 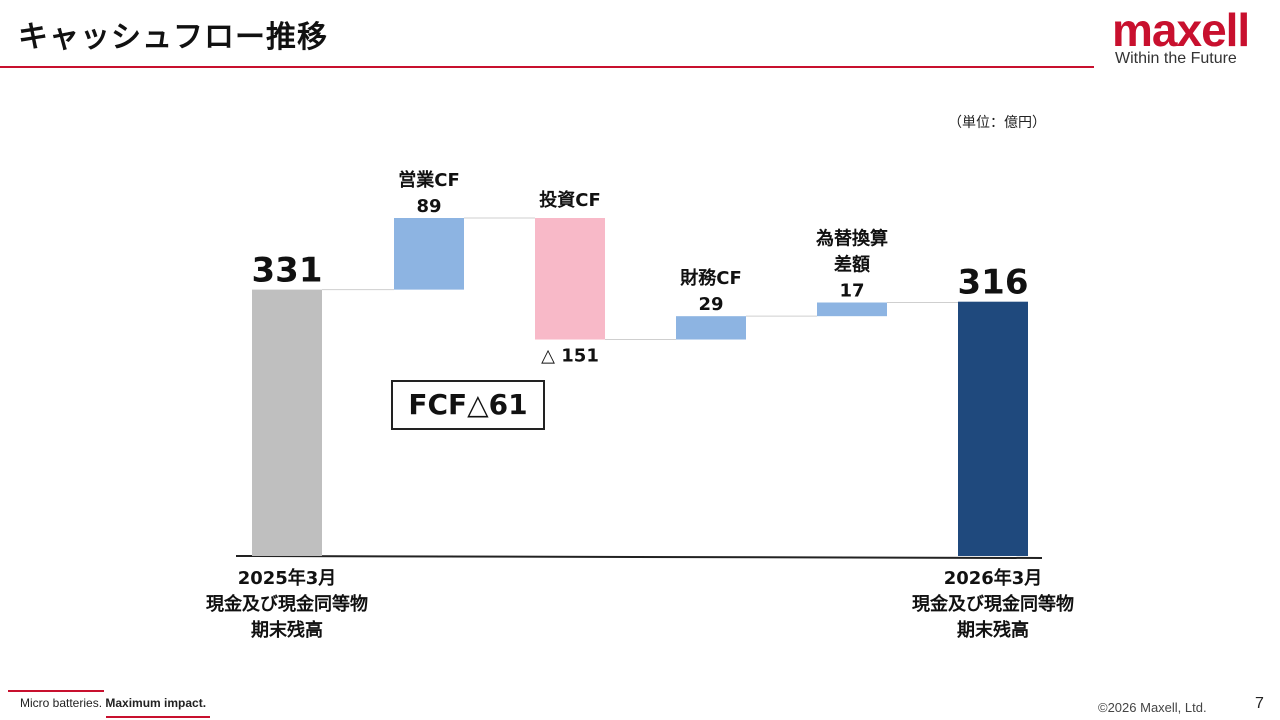 What do you see at coordinates (852, 265) in the screenshot?
I see `category-label-4-1: 差額` at bounding box center [852, 265].